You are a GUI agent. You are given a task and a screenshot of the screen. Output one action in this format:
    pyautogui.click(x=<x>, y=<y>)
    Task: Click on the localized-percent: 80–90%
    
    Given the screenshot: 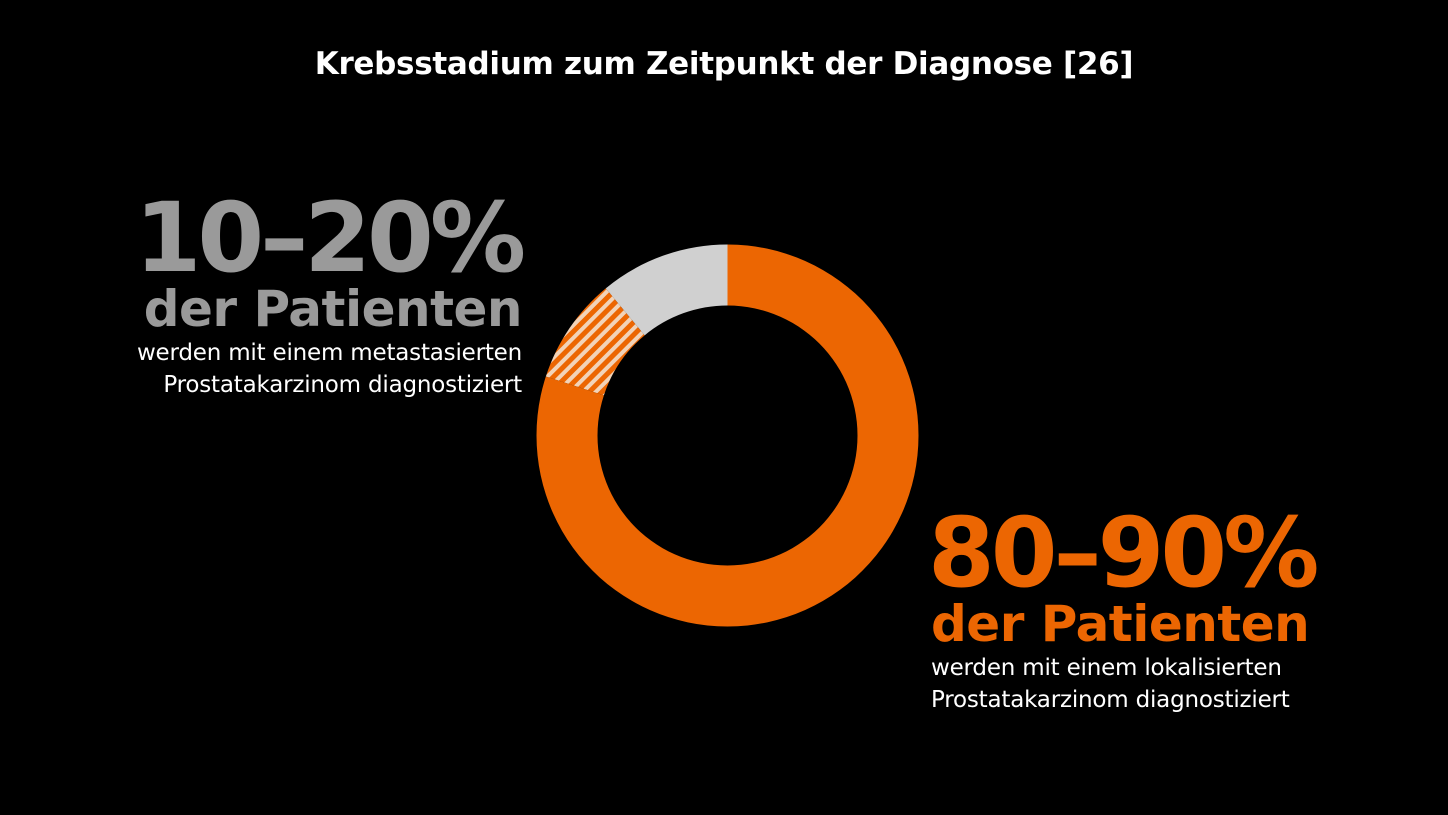 What is the action you would take?
    pyautogui.click(x=1123, y=553)
    